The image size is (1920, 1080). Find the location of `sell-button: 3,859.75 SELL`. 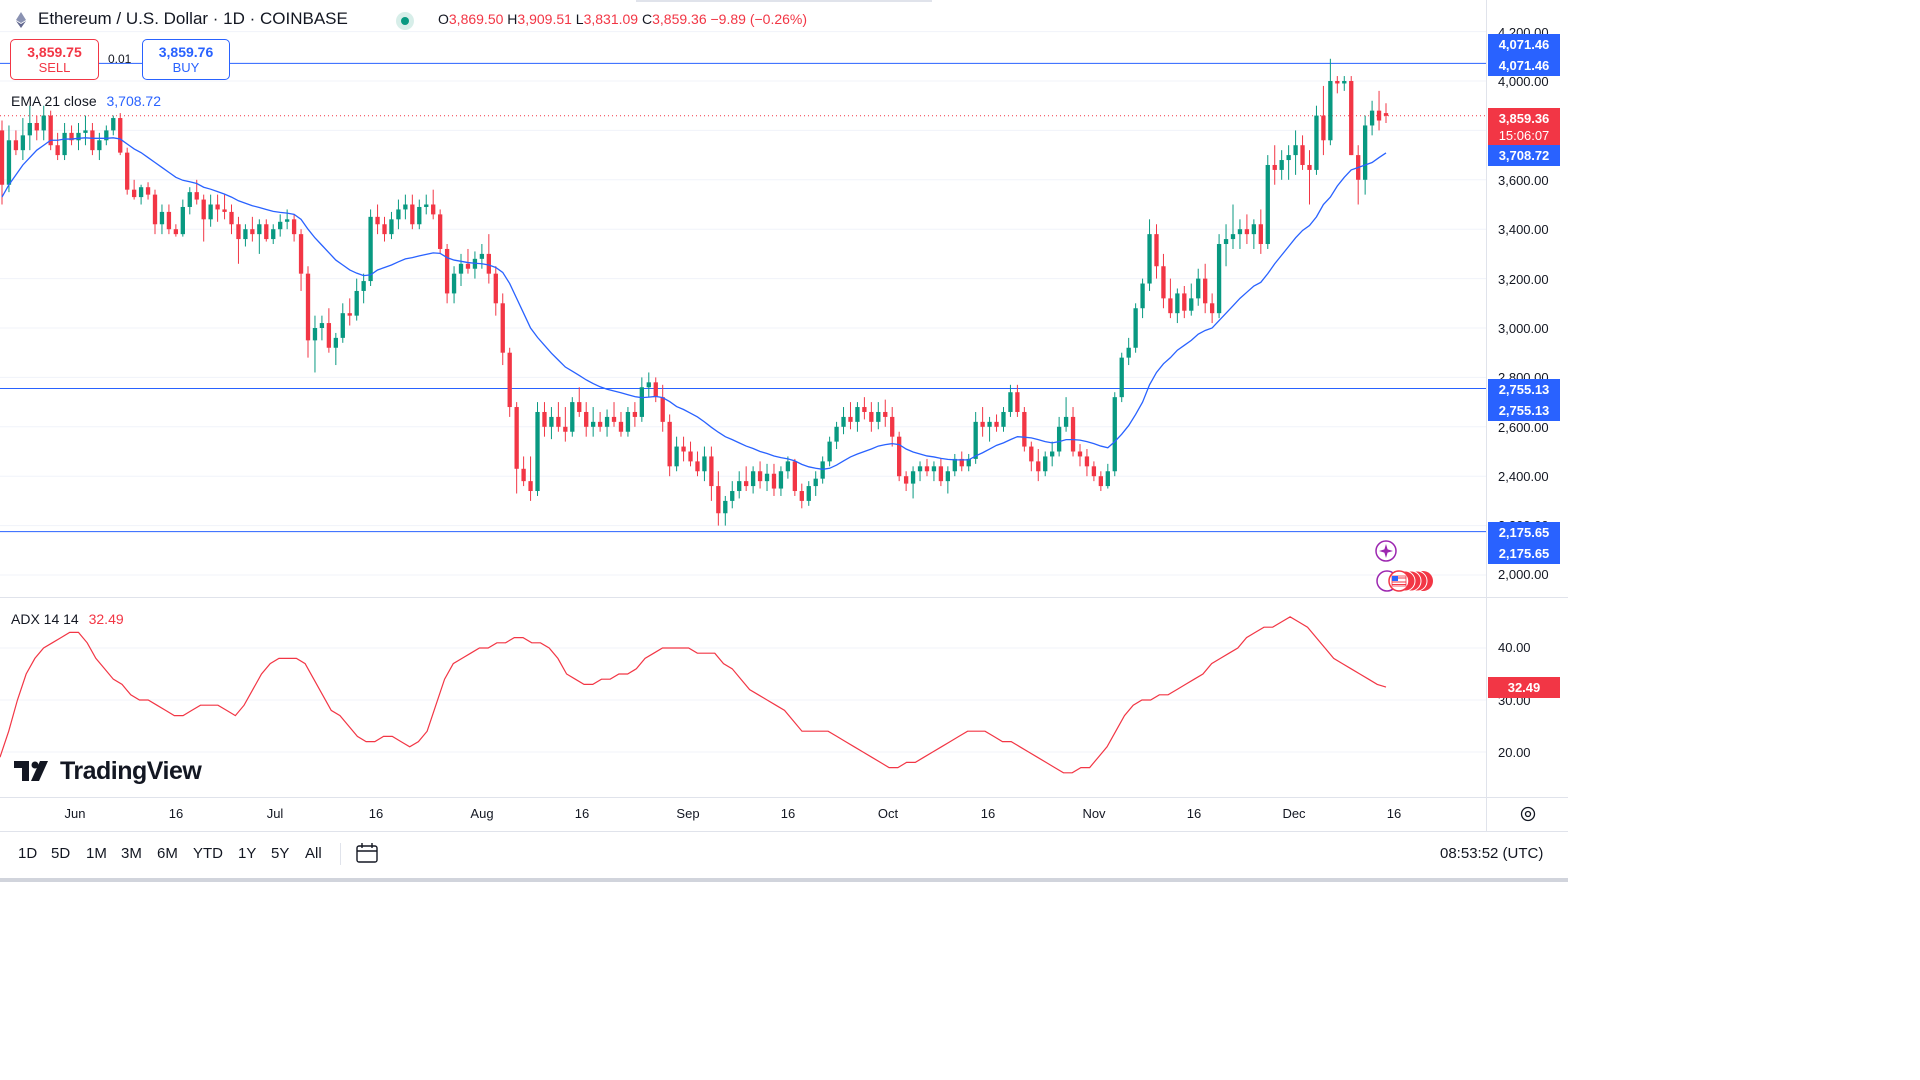

sell-button: 3,859.75 SELL is located at coordinates (54, 59).